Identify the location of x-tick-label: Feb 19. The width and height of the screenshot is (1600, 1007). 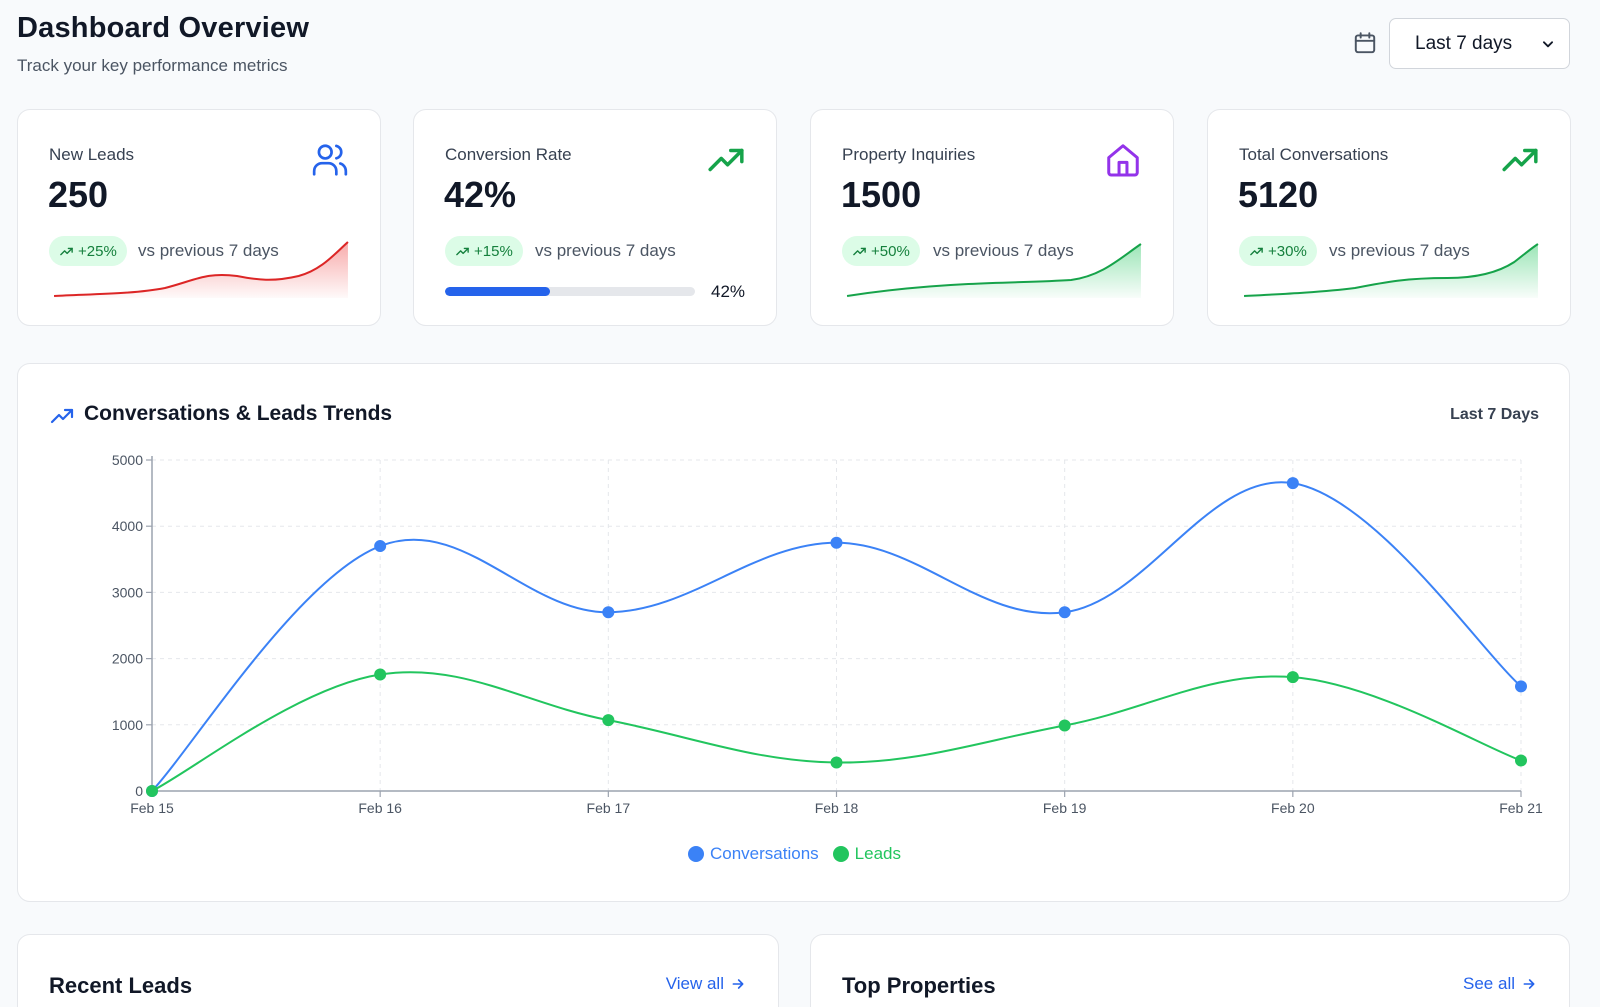
(1065, 808).